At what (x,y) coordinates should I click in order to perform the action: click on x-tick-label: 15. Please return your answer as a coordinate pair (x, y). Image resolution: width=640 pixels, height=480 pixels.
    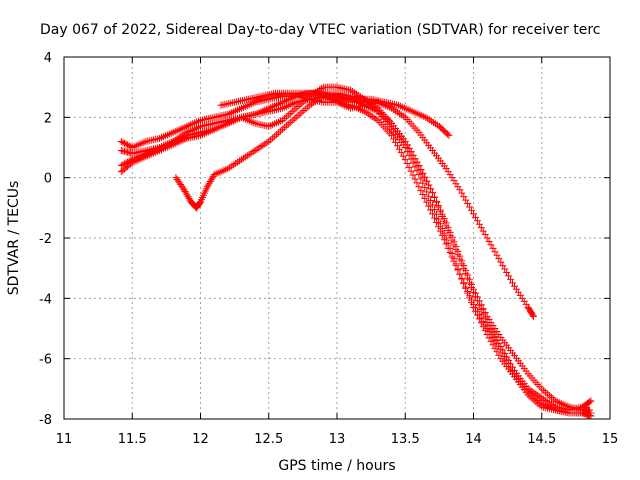
    Looking at the image, I should click on (610, 439).